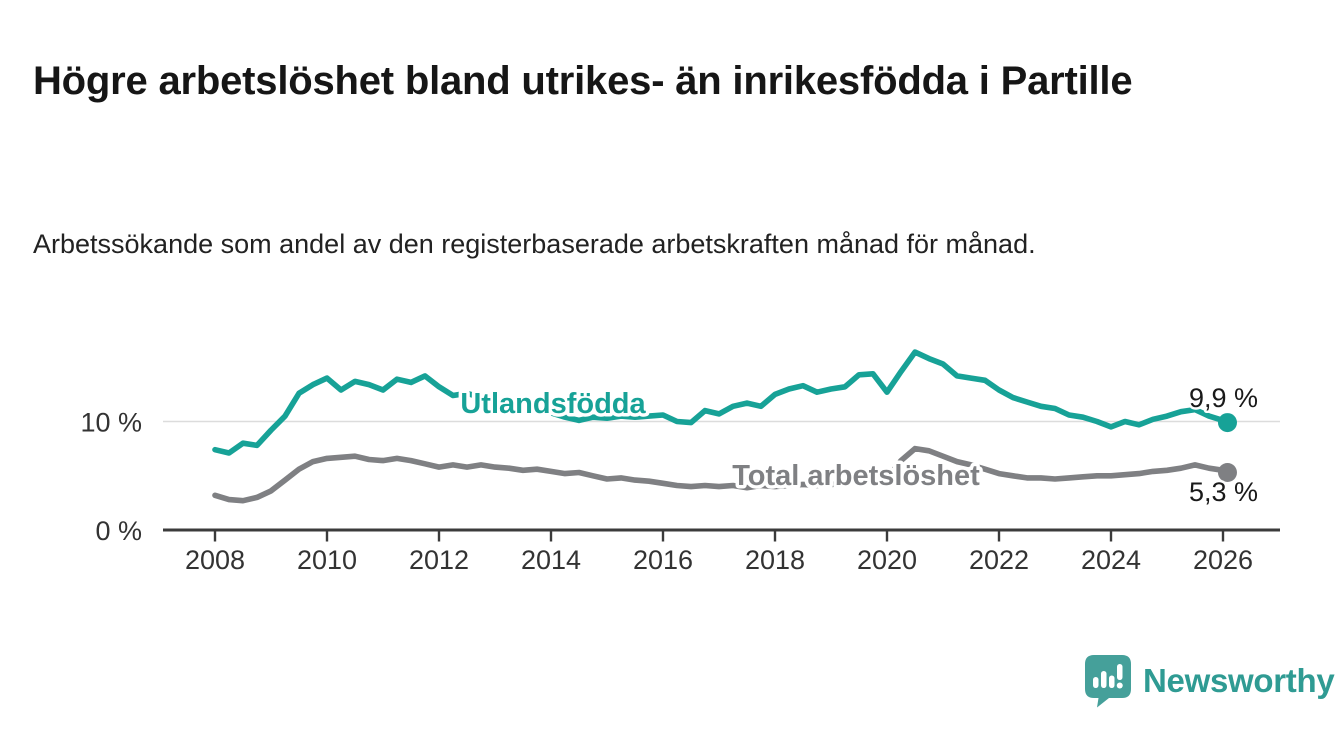  I want to click on x-tick-label-2018: 2018, so click(775, 560).